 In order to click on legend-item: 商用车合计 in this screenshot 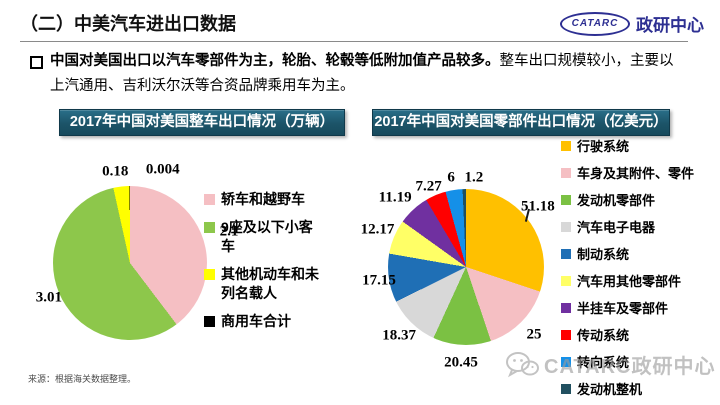, I will do `click(265, 321)`.